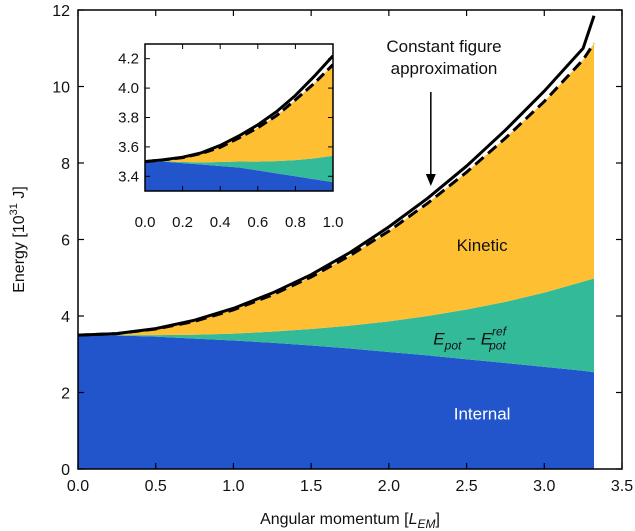  Describe the element at coordinates (128, 147) in the screenshot. I see `inset-y-tick-label: 3.6` at that location.